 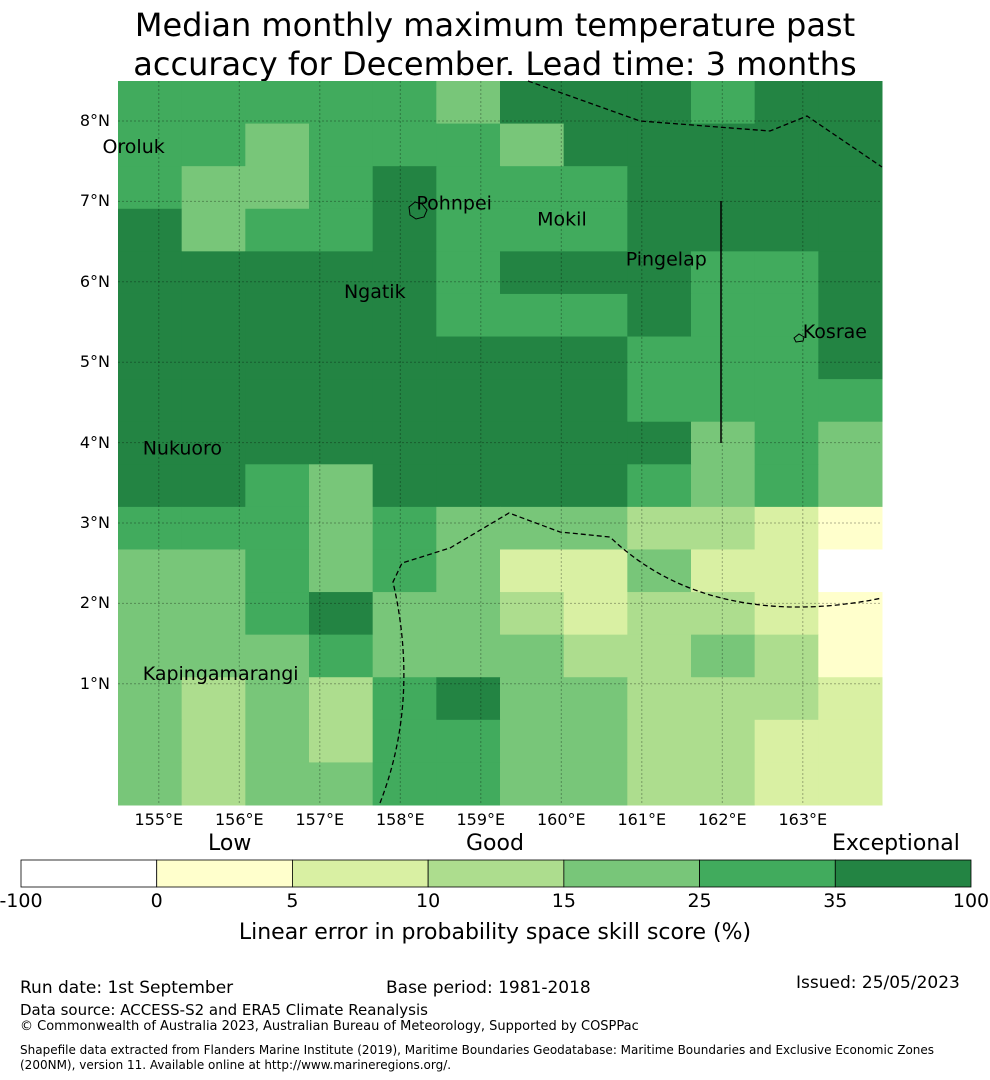 What do you see at coordinates (230, 843) in the screenshot?
I see `category-low: Low` at bounding box center [230, 843].